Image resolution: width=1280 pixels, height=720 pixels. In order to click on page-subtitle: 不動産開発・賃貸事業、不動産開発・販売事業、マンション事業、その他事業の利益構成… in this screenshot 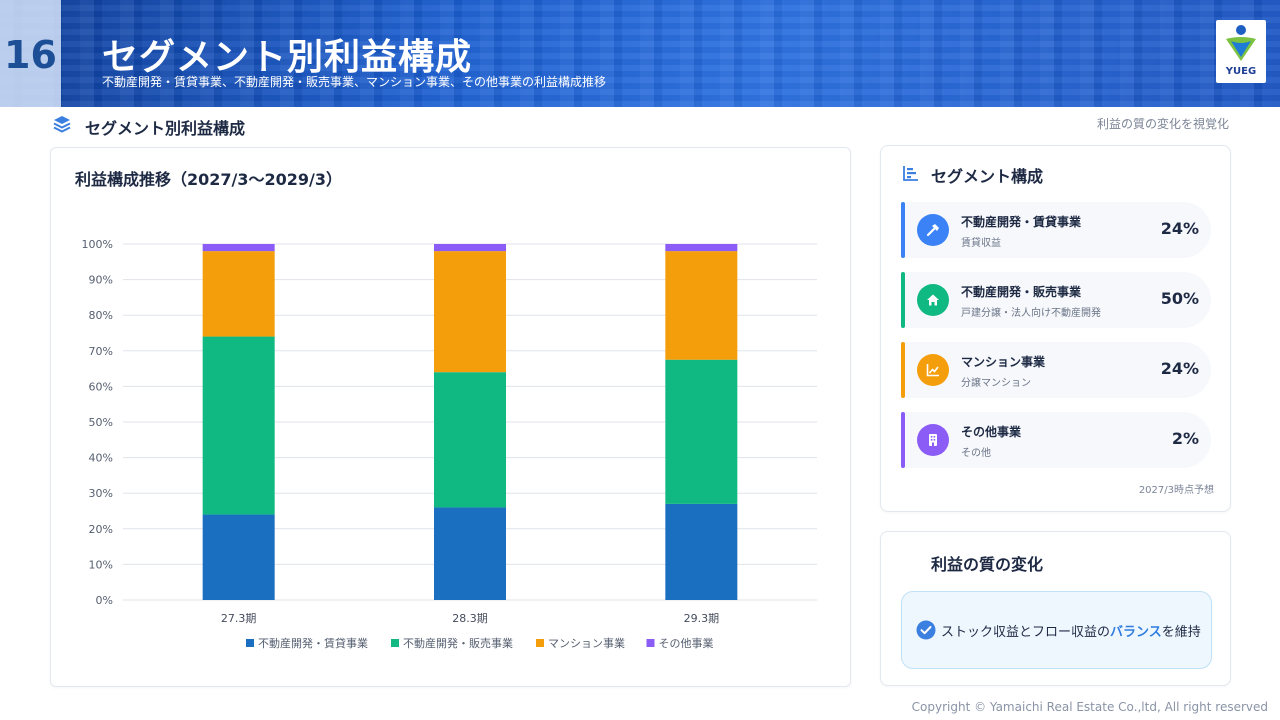, I will do `click(354, 82)`.